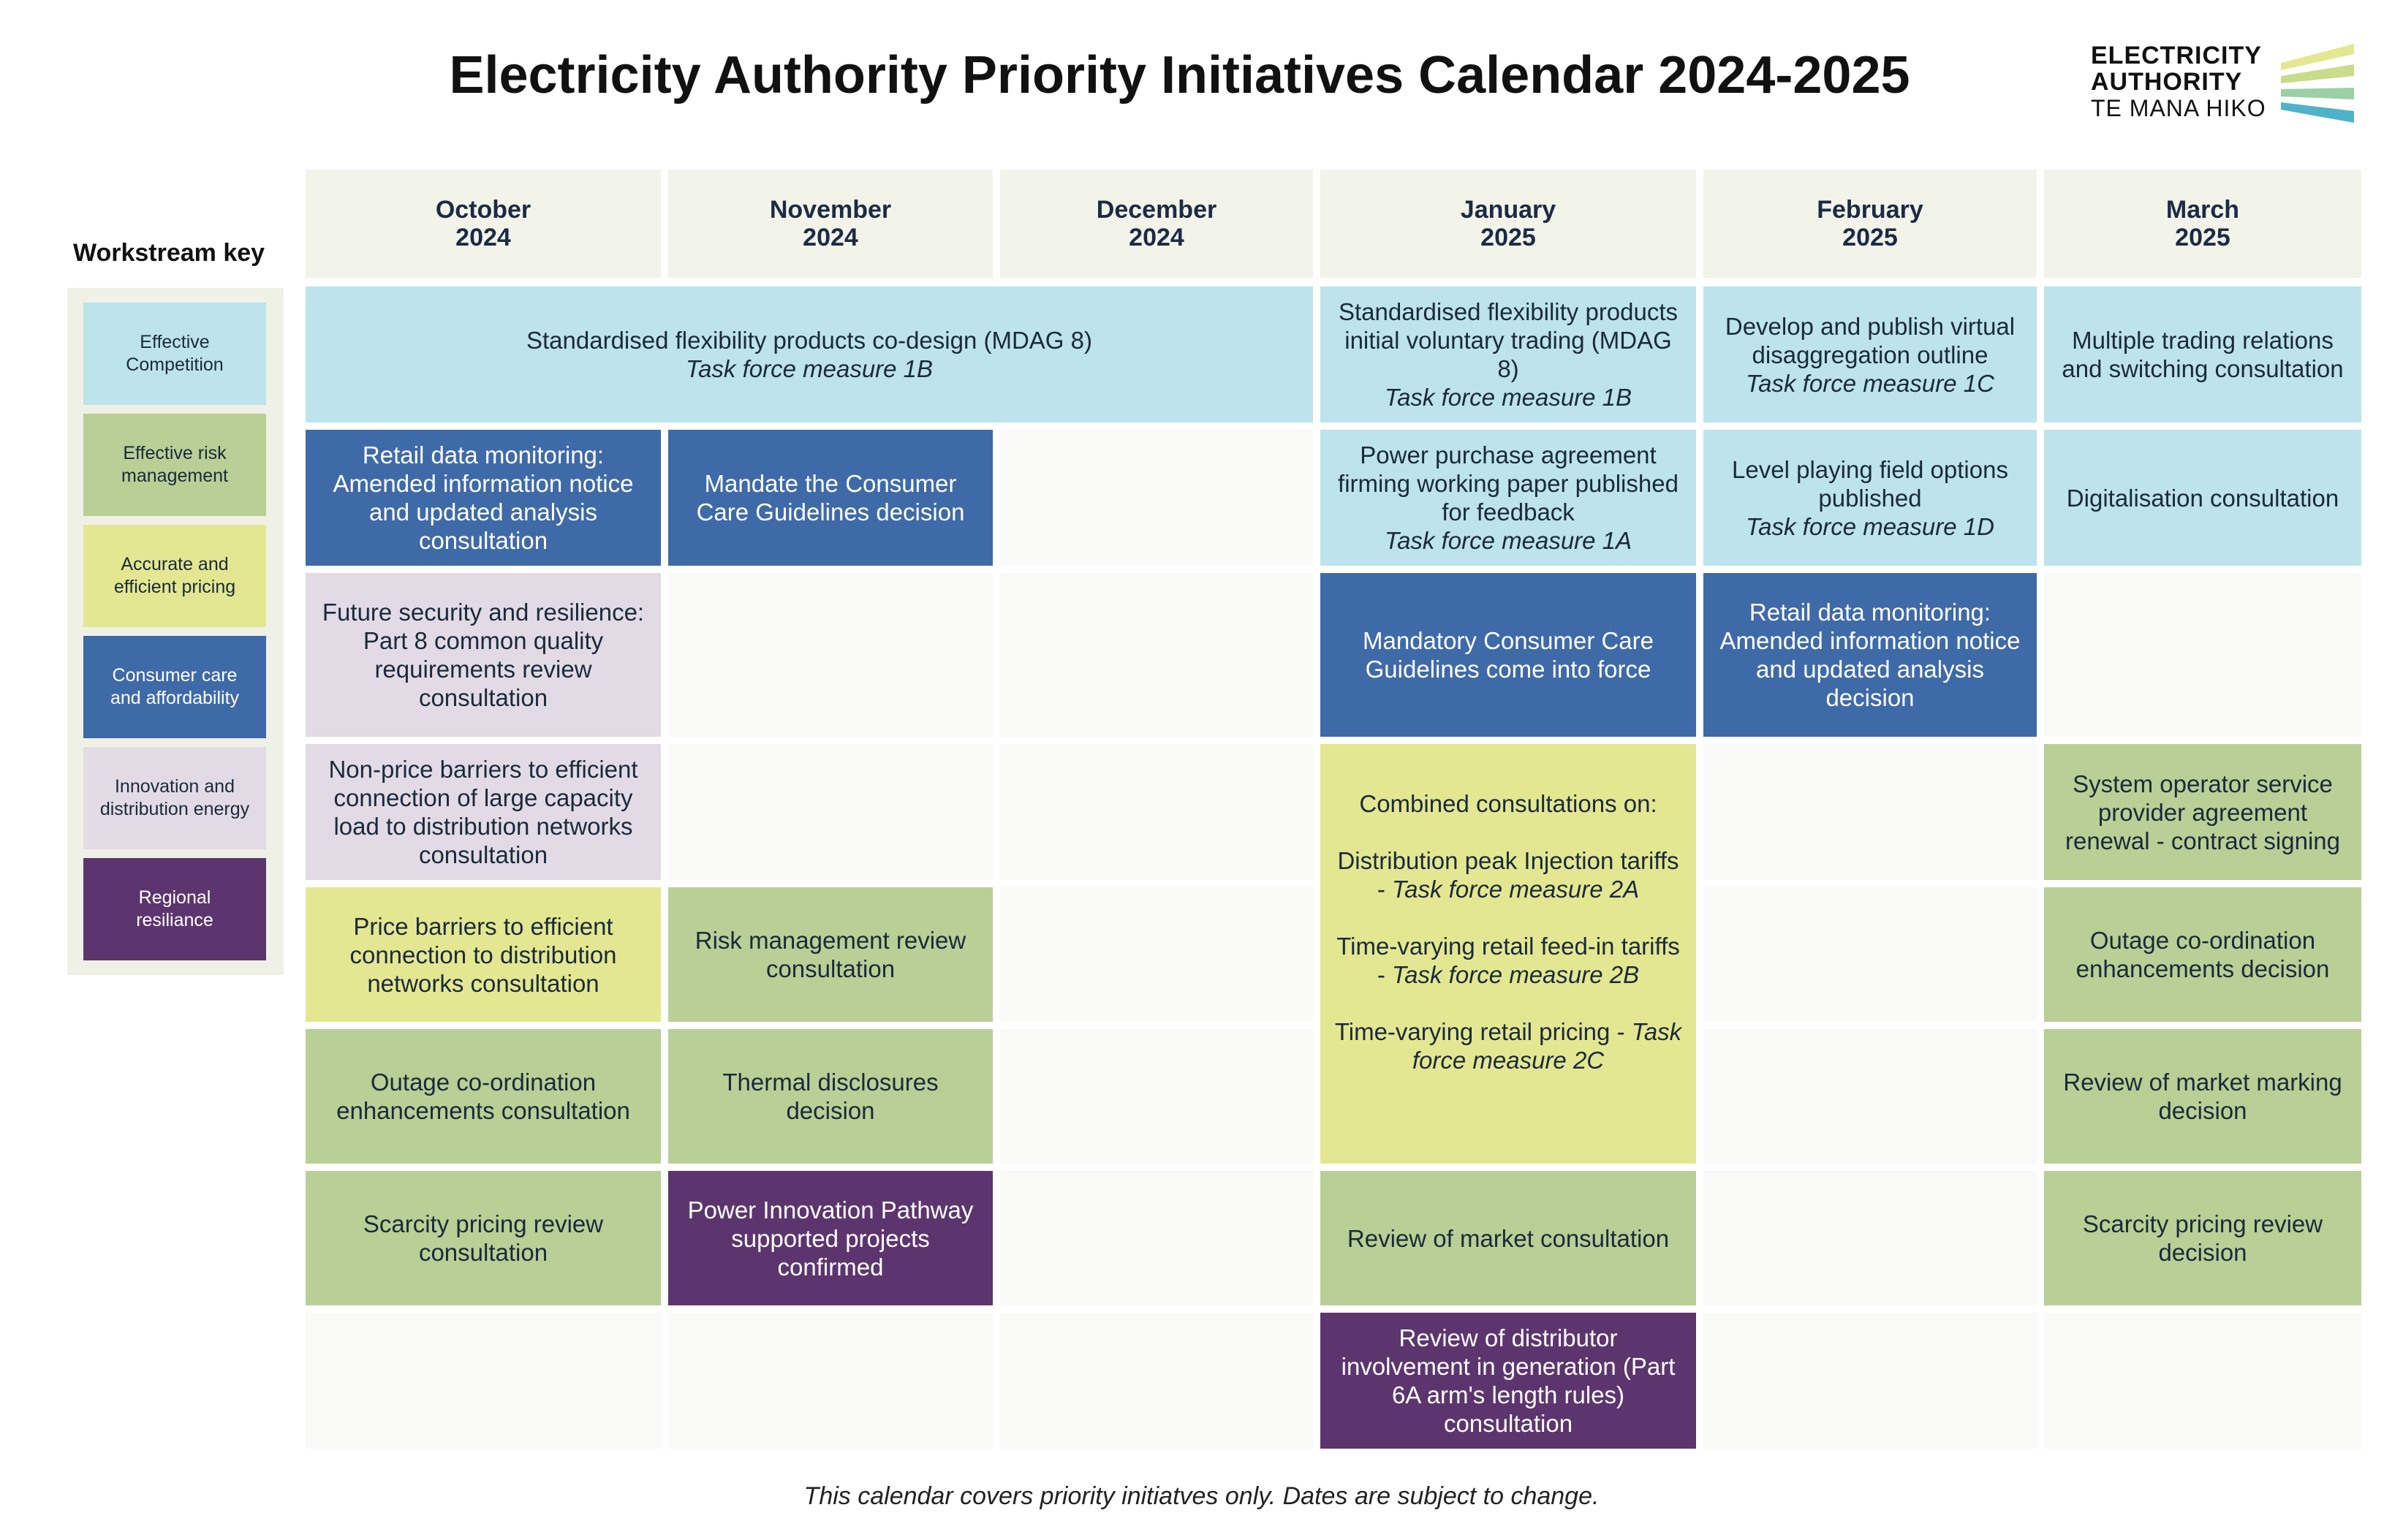 The height and width of the screenshot is (1540, 2403). What do you see at coordinates (169, 253) in the screenshot?
I see `workstream-key-title: Workstream key` at bounding box center [169, 253].